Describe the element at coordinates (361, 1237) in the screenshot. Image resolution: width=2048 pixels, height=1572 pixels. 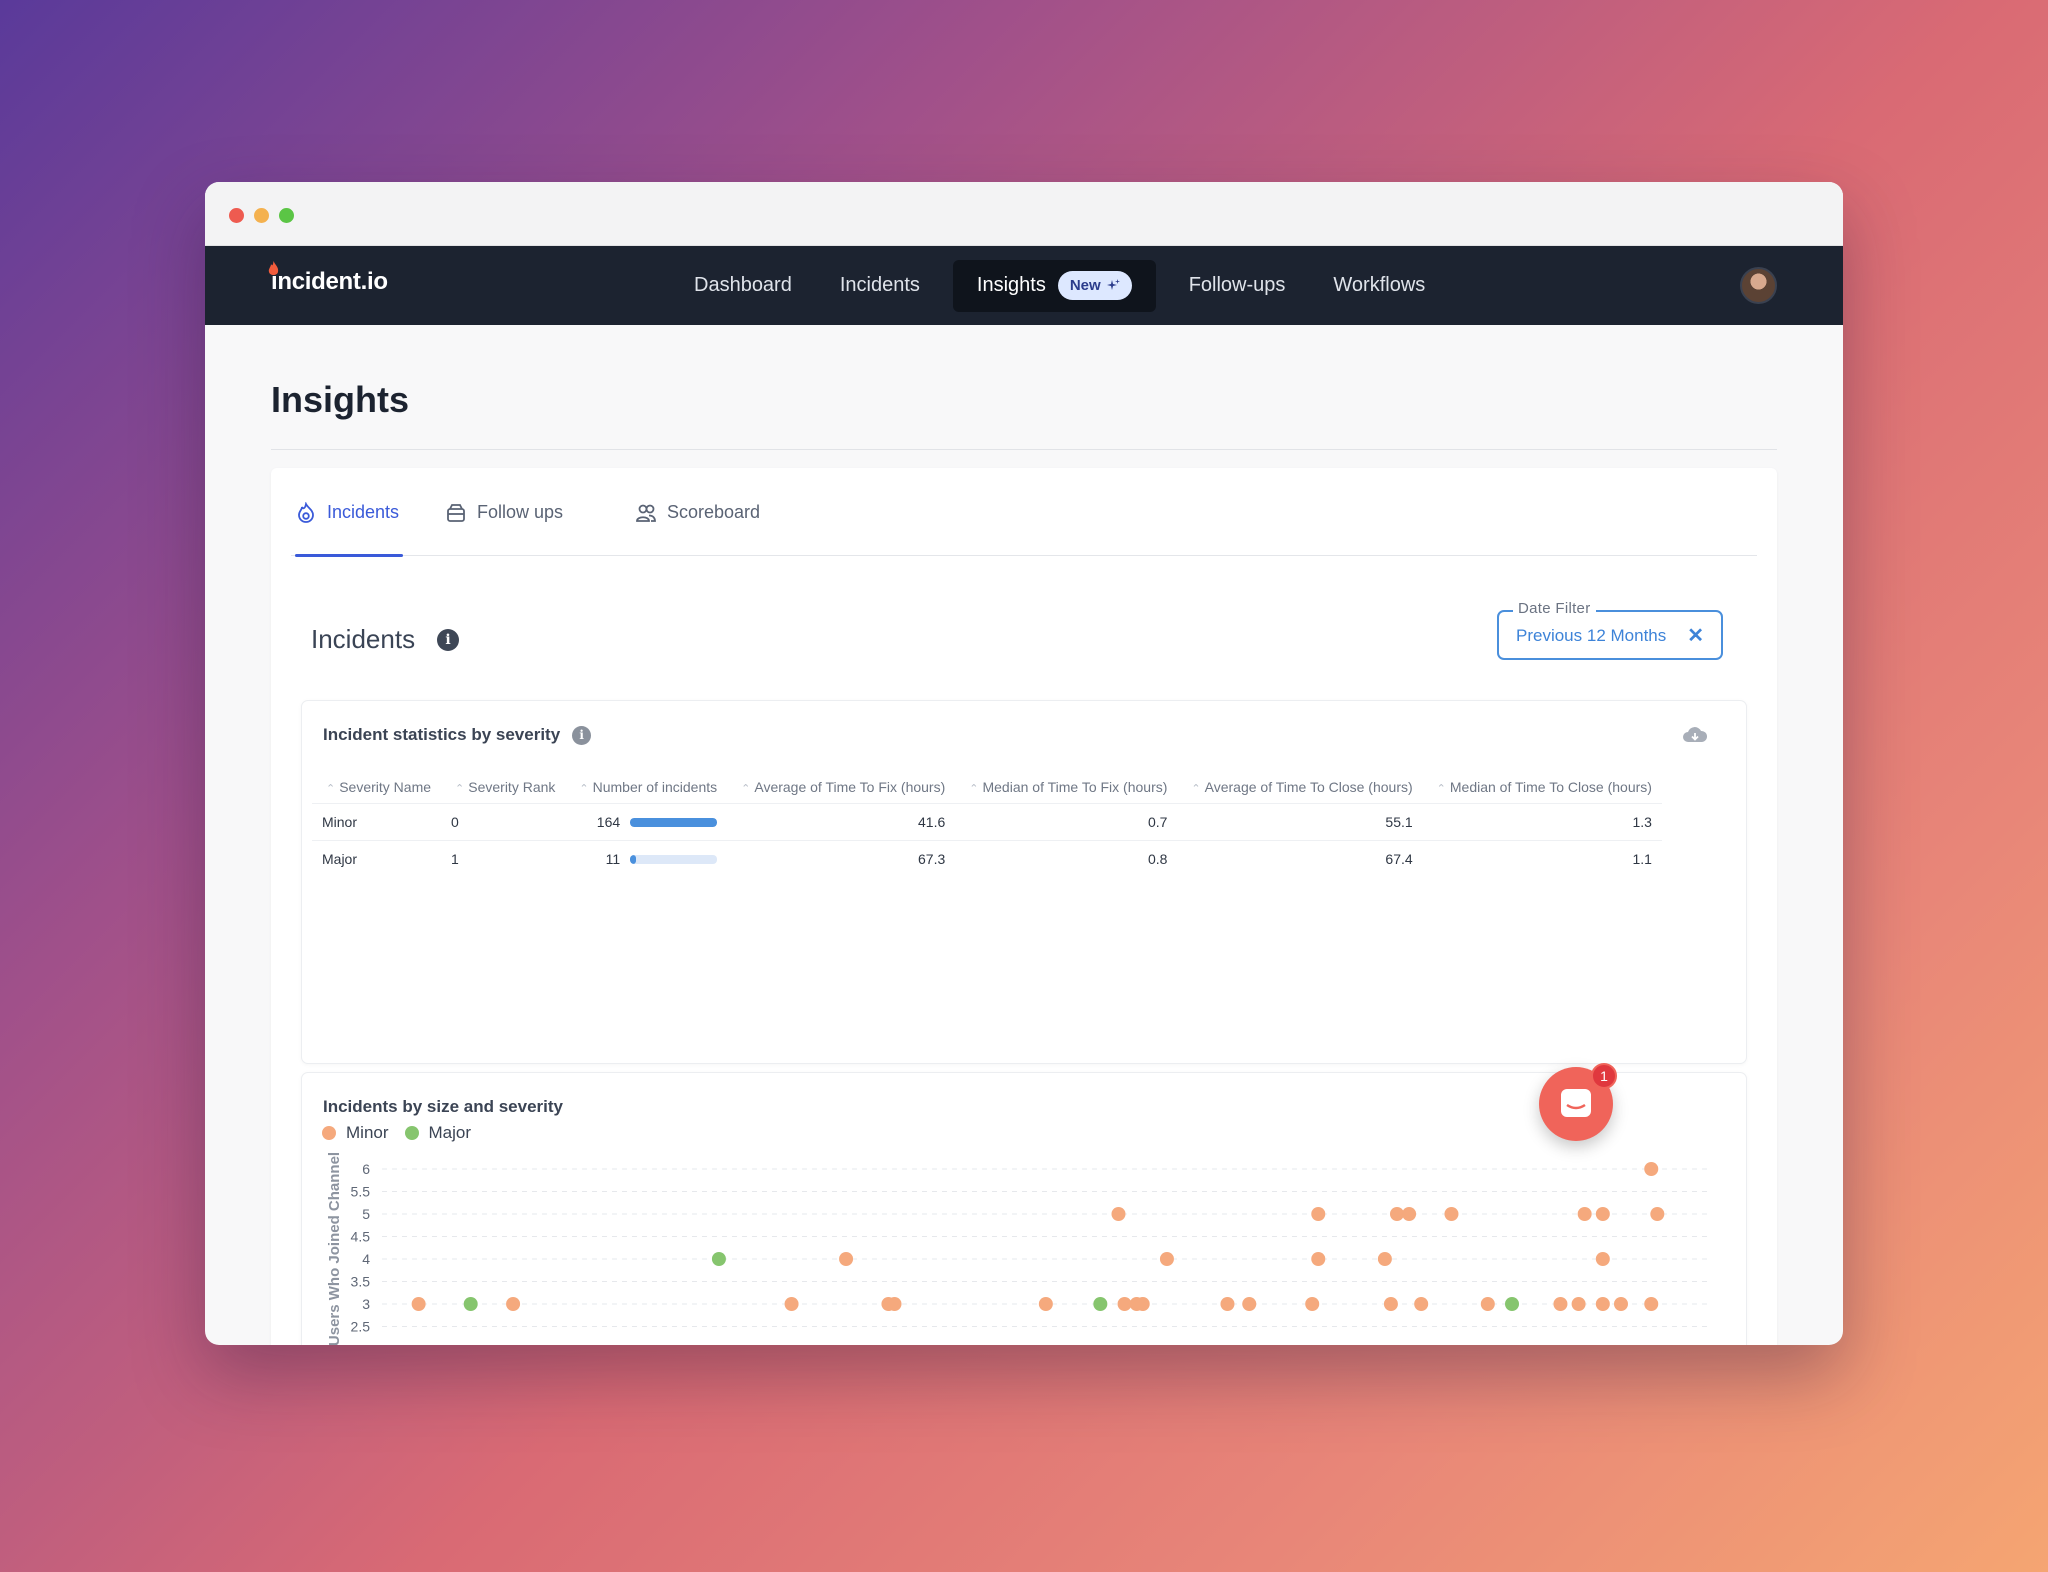
I see `y-tick-label: 4.5` at that location.